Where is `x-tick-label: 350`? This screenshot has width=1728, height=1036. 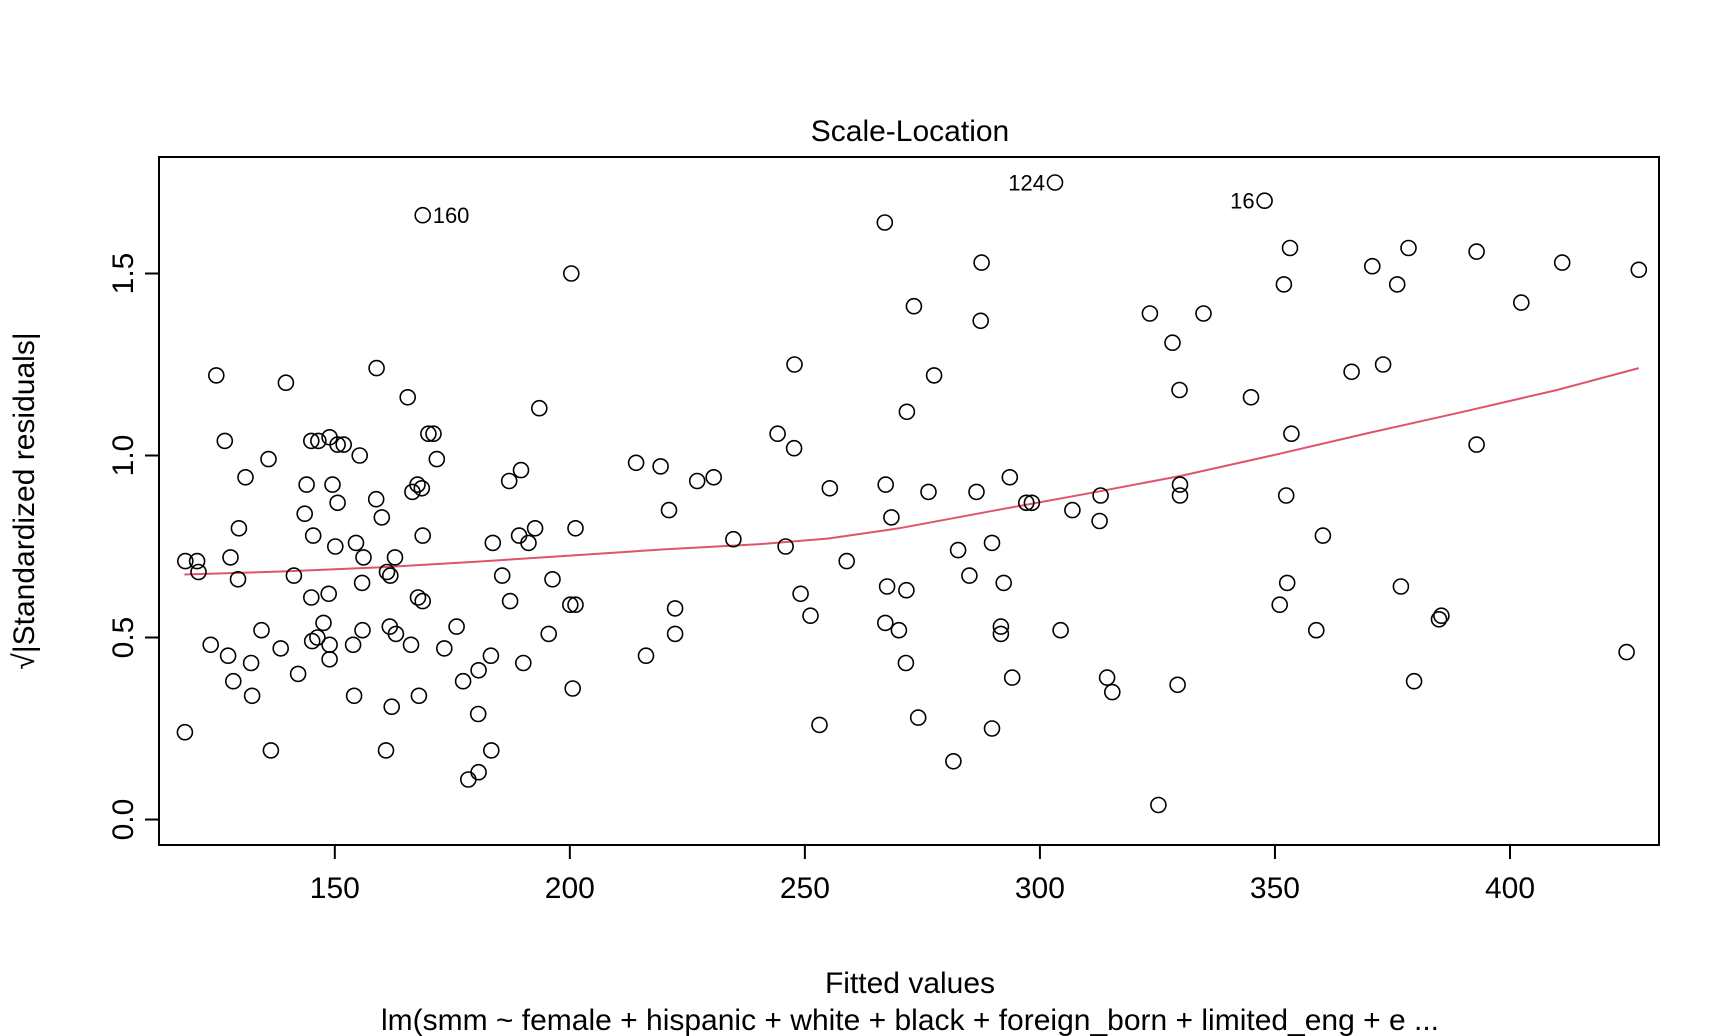 x-tick-label: 350 is located at coordinates (1275, 888).